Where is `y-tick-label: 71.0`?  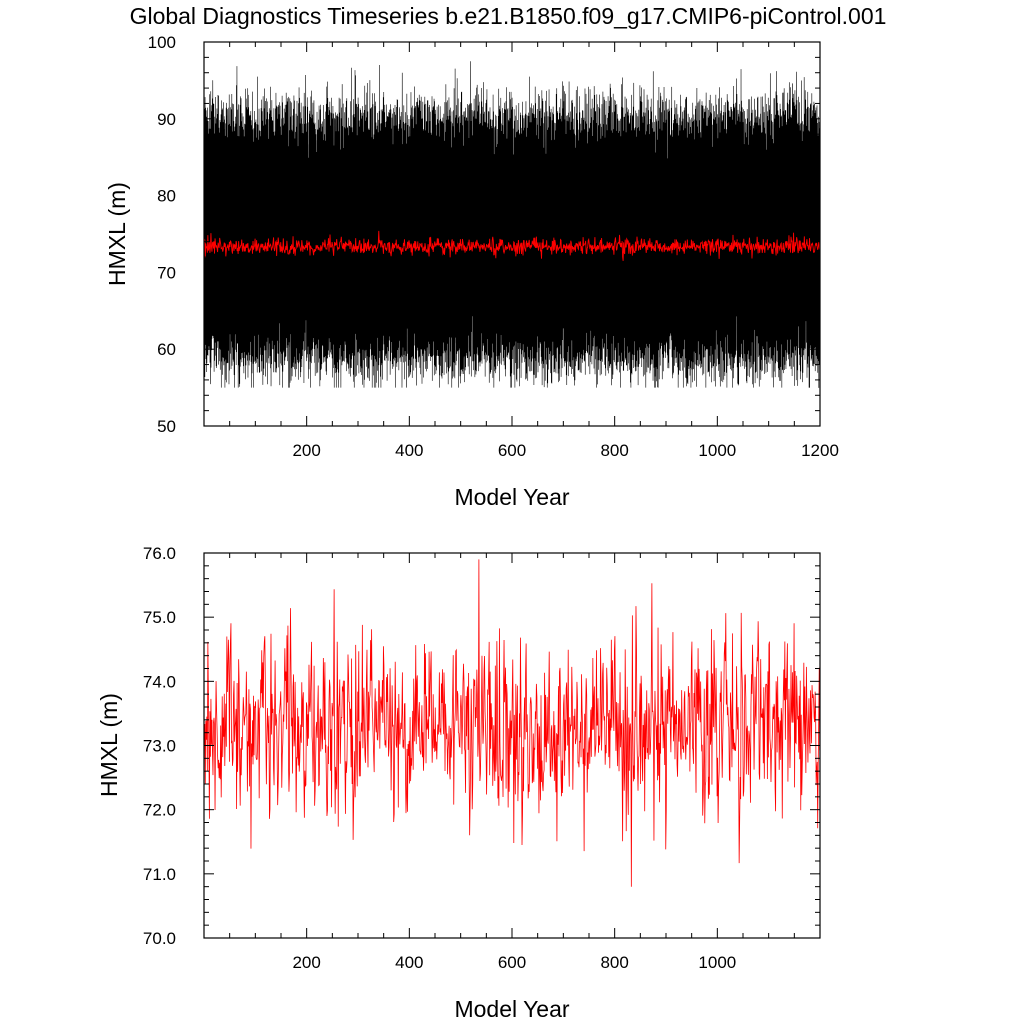 y-tick-label: 71.0 is located at coordinates (159, 874).